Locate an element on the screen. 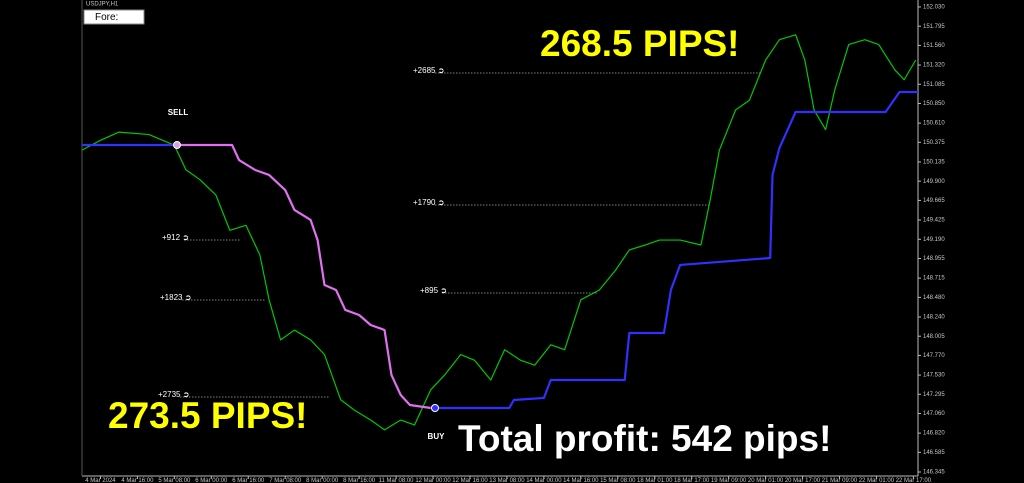  y-tick-label: 150.135 is located at coordinates (934, 163).